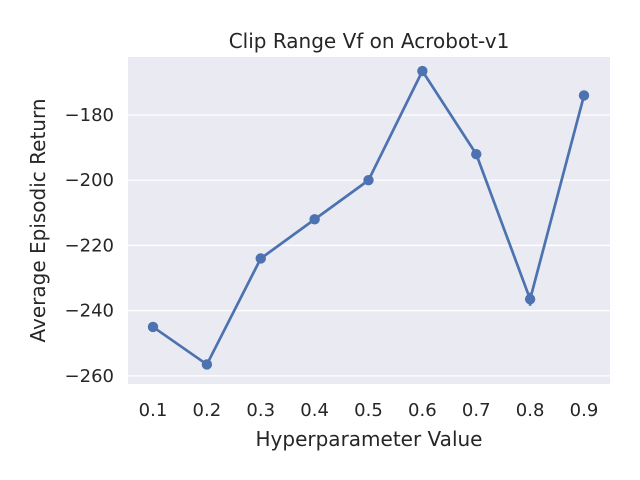  I want to click on x-tick-labels: 0.1 0.2 0.3 0.4 0.5 0.6 0.7 0.8 0.9, so click(369, 410).